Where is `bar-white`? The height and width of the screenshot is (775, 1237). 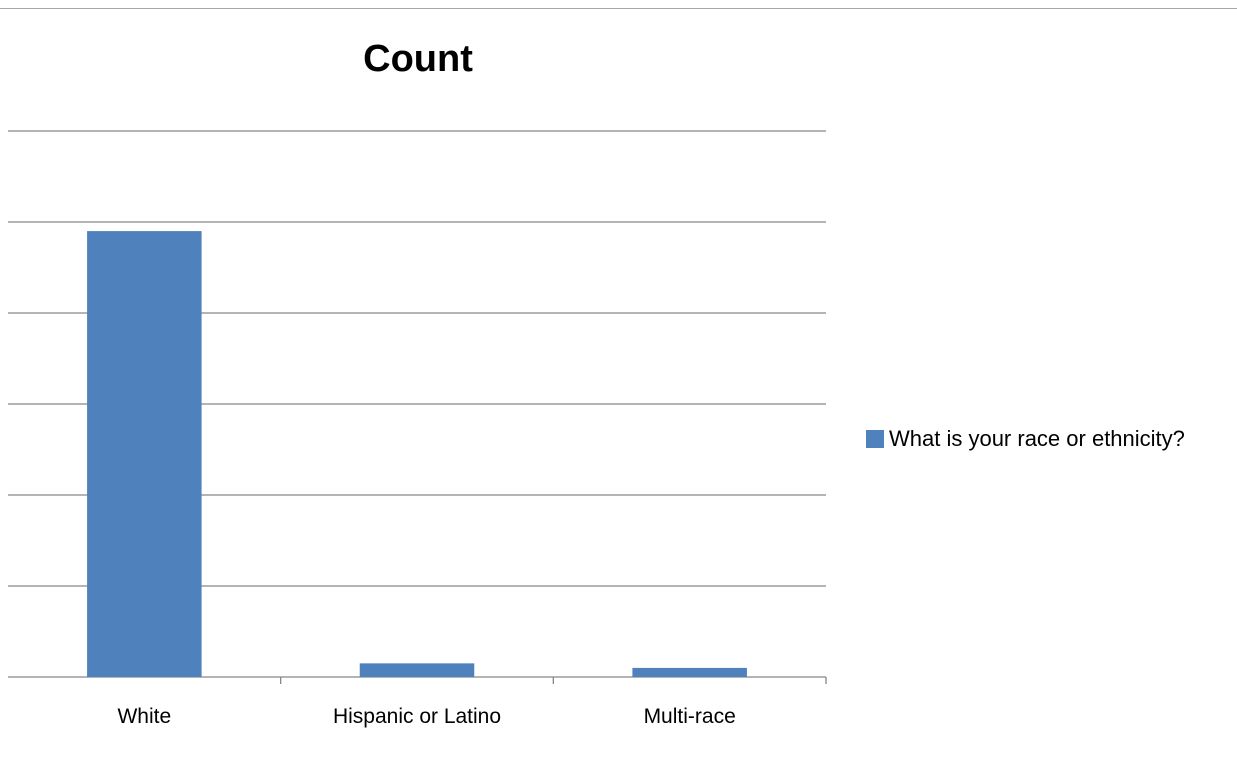
bar-white is located at coordinates (144, 454).